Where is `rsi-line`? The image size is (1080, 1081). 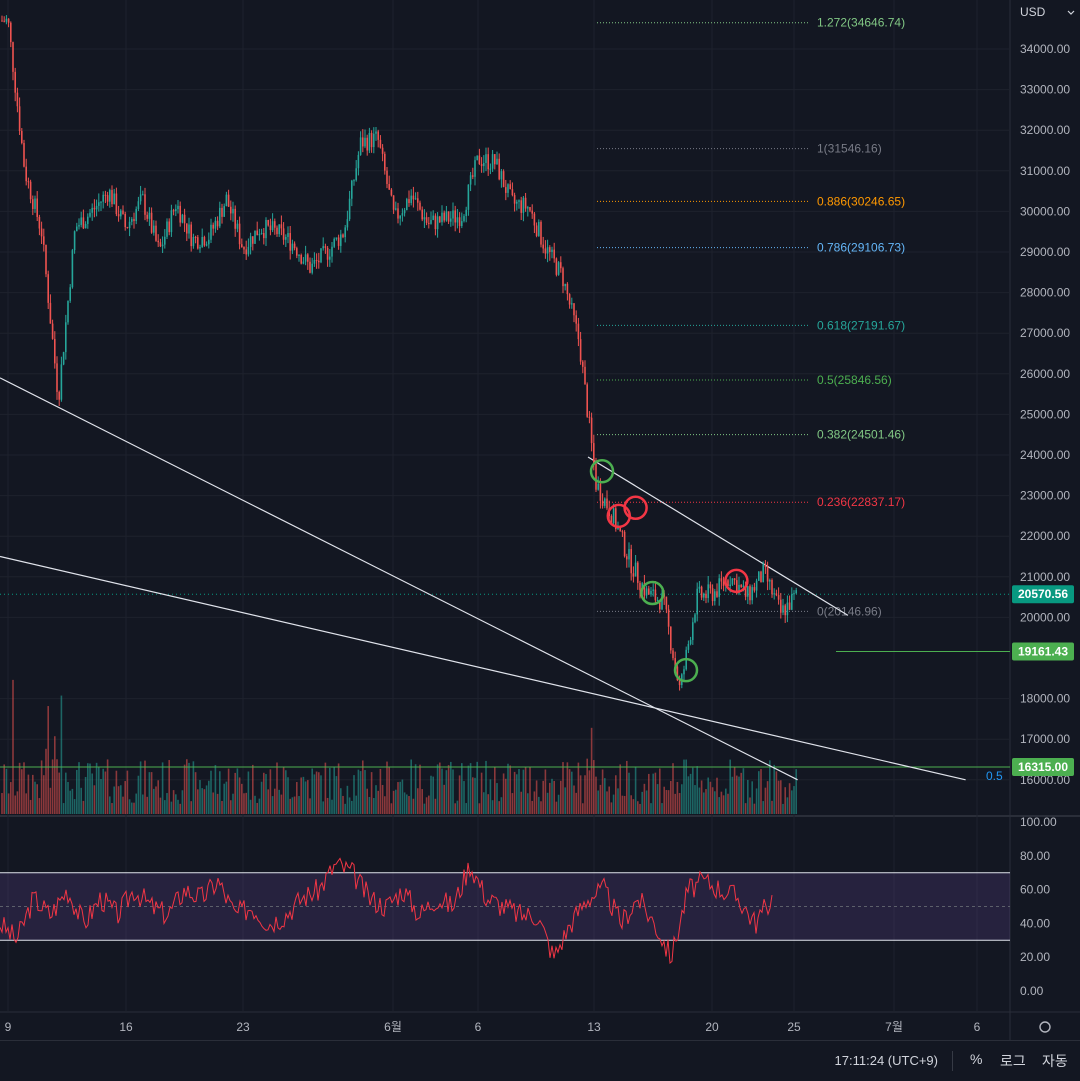 rsi-line is located at coordinates (386, 910).